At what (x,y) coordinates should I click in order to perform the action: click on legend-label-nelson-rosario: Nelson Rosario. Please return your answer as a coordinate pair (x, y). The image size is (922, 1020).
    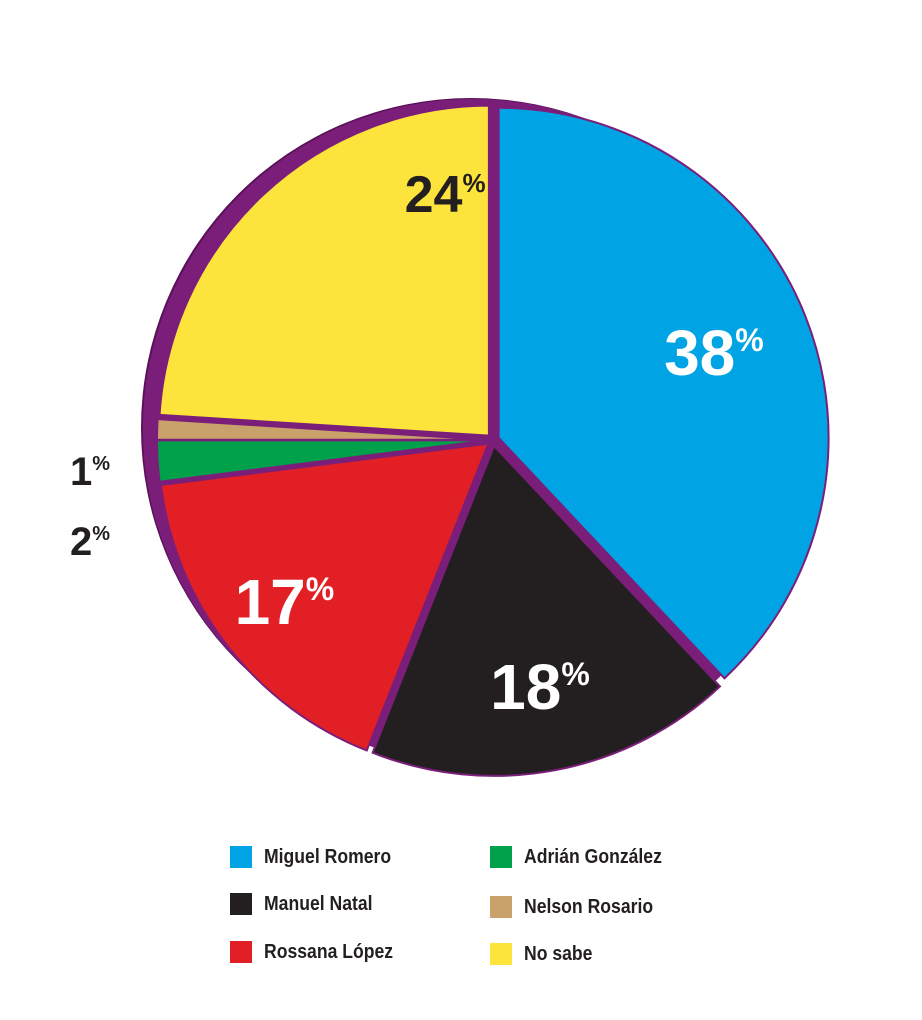
    Looking at the image, I should click on (589, 906).